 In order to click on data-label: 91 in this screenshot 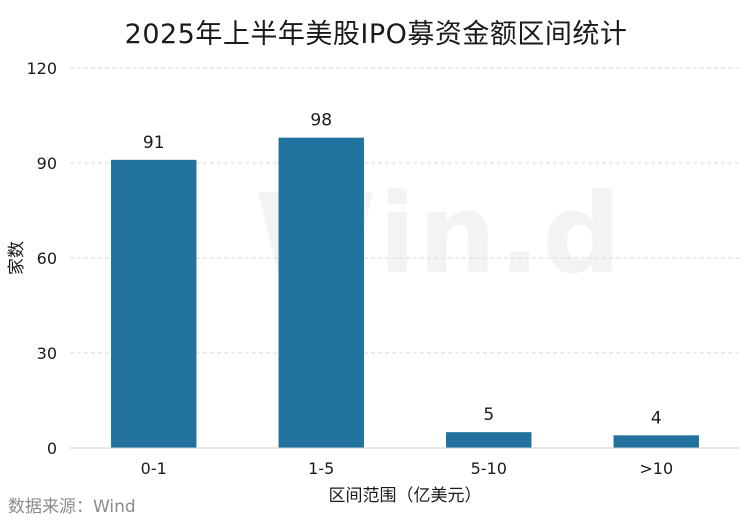, I will do `click(154, 143)`.